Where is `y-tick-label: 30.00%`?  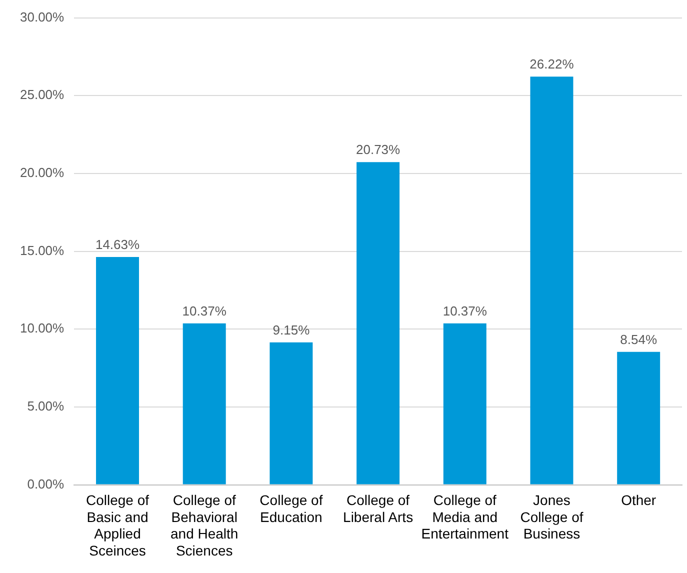 y-tick-label: 30.00% is located at coordinates (42, 16).